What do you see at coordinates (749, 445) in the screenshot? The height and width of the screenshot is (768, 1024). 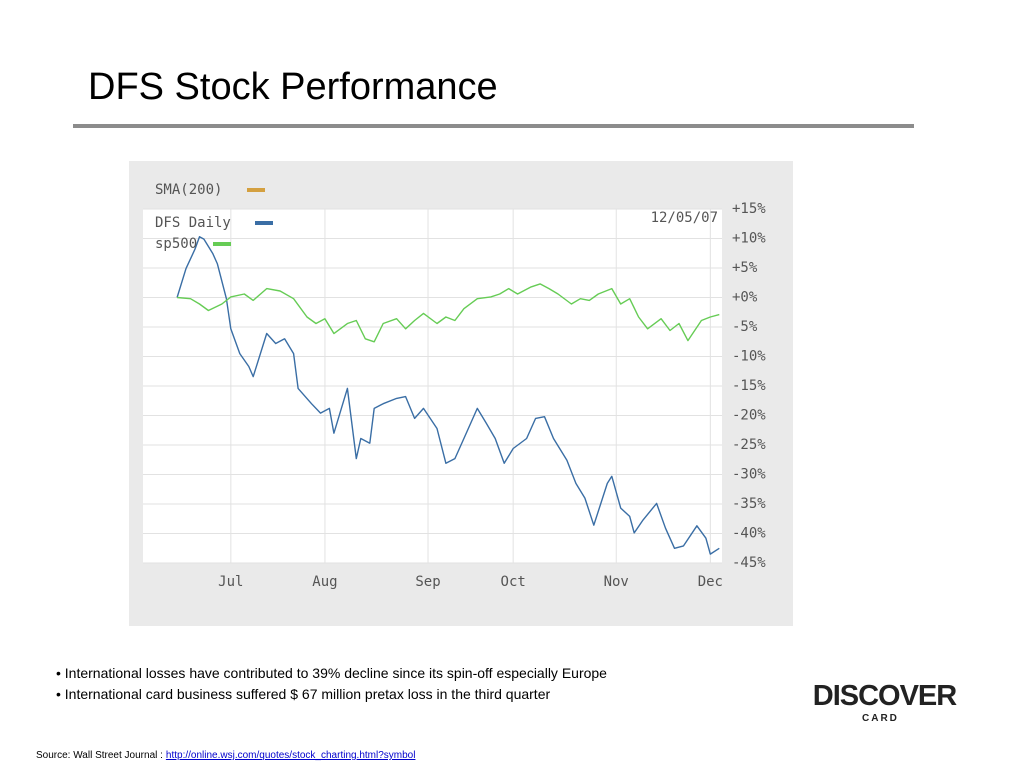 I see `y-tick-label: -25%` at bounding box center [749, 445].